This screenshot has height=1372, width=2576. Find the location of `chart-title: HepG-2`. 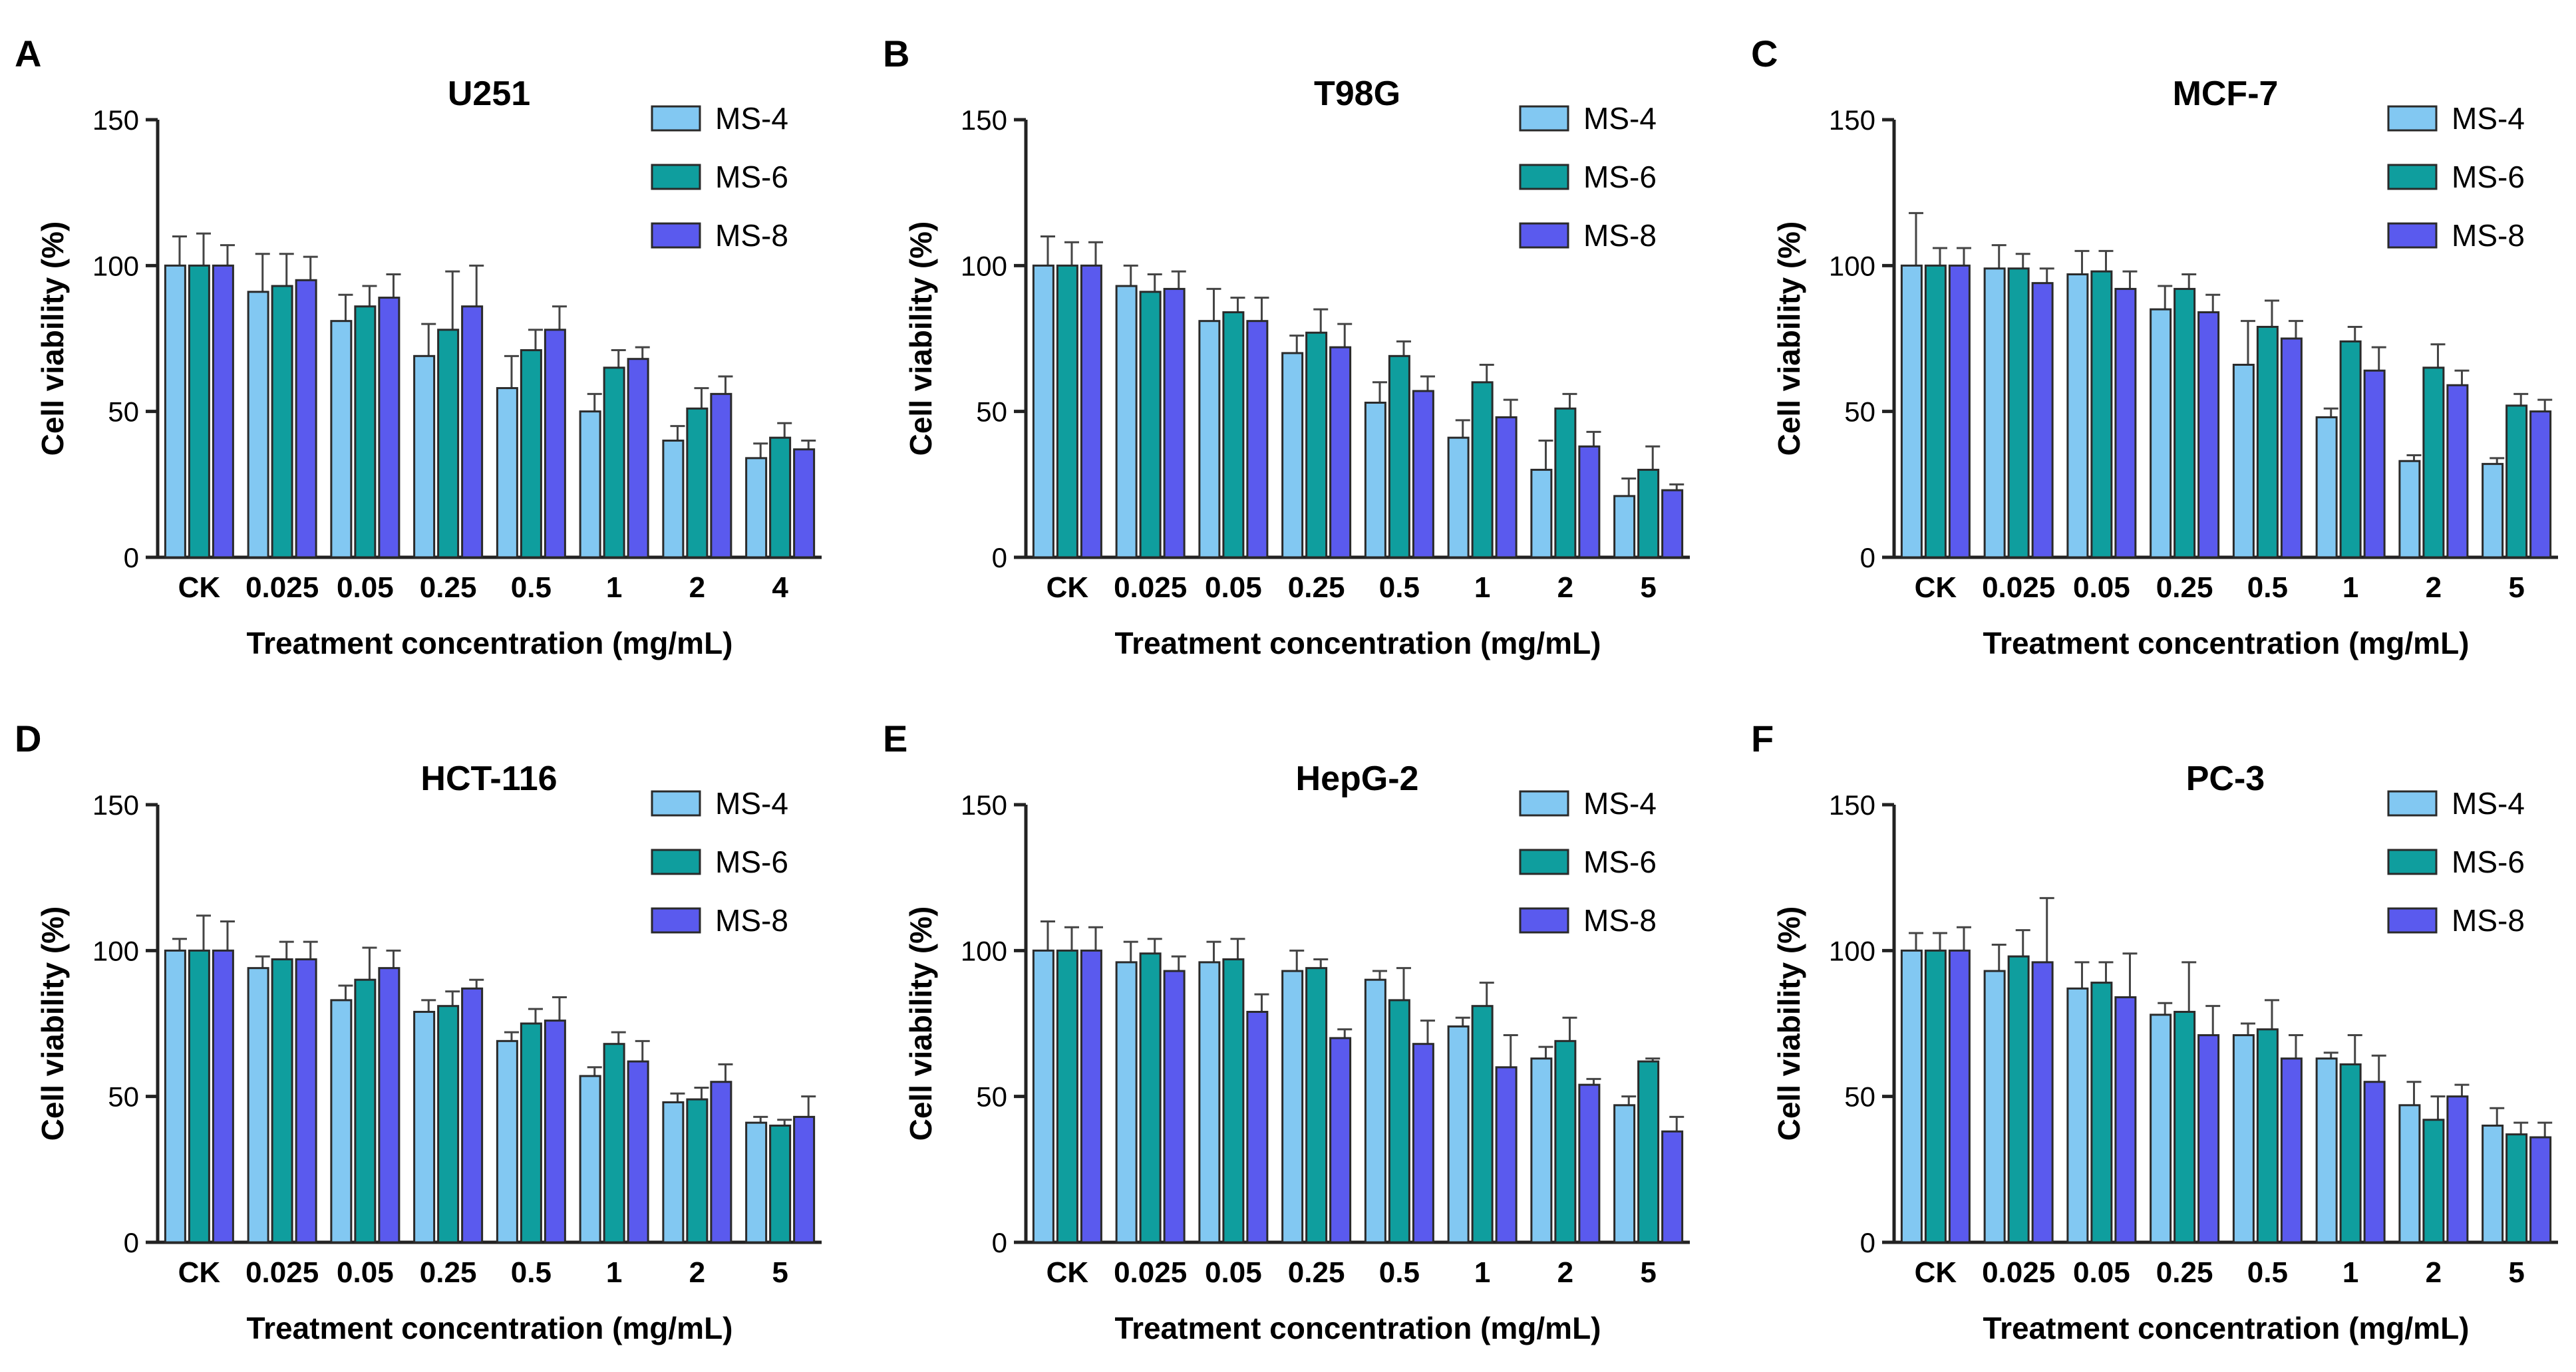

chart-title: HepG-2 is located at coordinates (1357, 778).